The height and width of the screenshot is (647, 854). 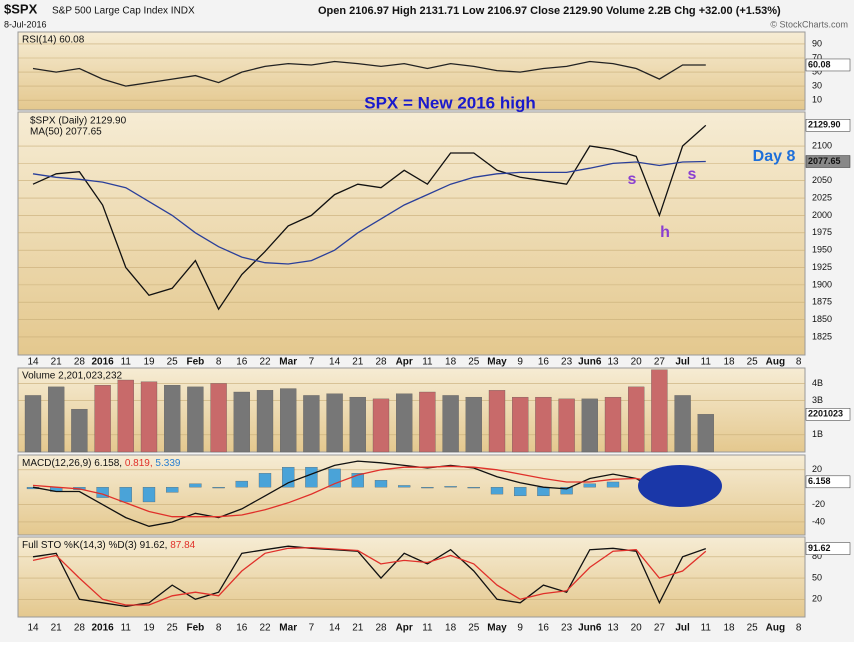 I want to click on x-tick-label: Aug, so click(x=775, y=628).